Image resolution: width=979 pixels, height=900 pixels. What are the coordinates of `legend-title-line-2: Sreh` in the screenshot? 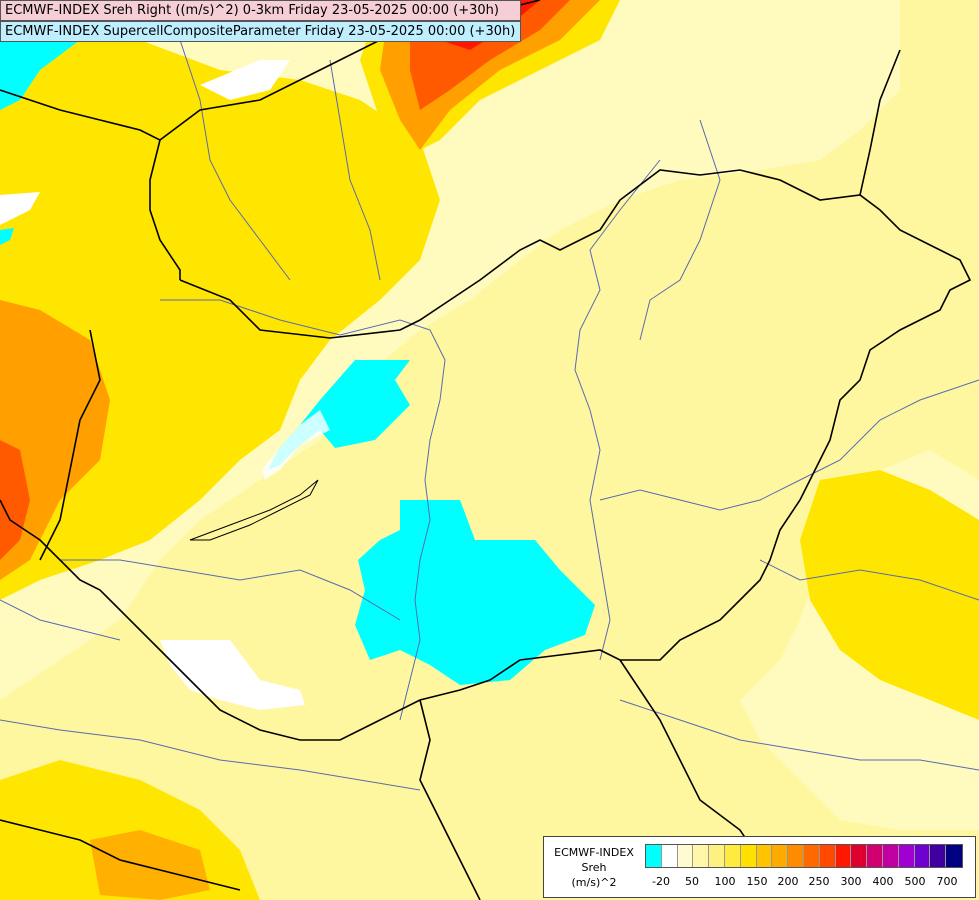 It's located at (594, 867).